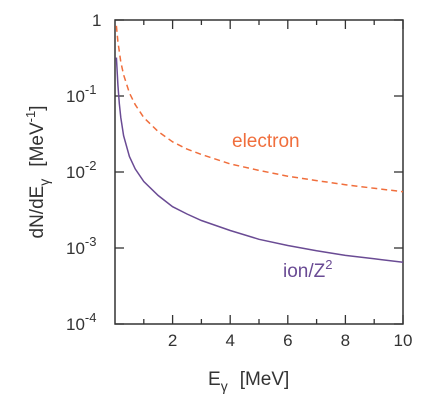 The height and width of the screenshot is (403, 443). I want to click on series-label-electron: electron, so click(266, 141).